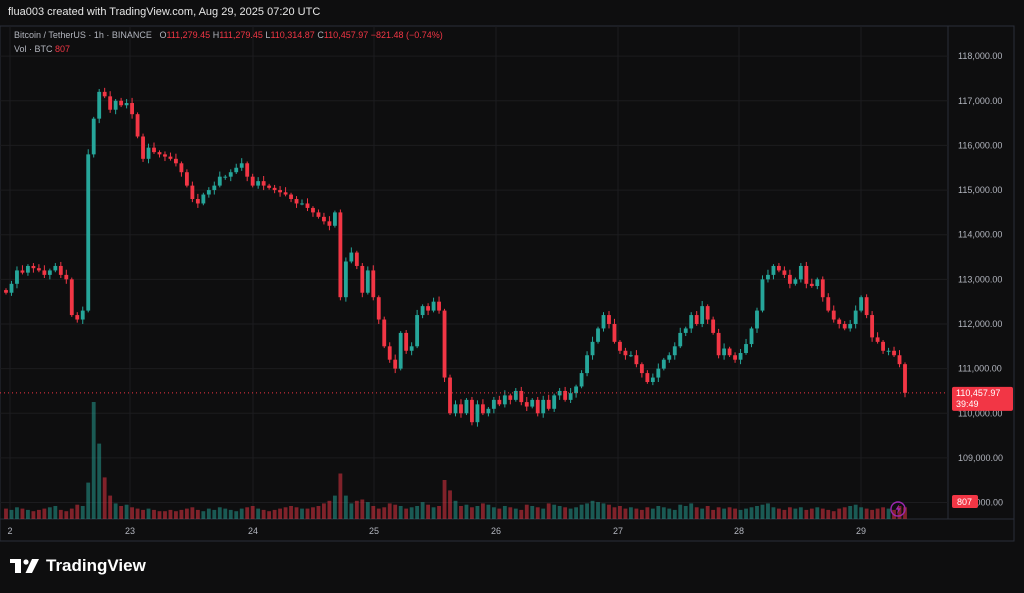 The height and width of the screenshot is (593, 1024). What do you see at coordinates (980, 503) in the screenshot?
I see `price-tick-label: 108,000.00` at bounding box center [980, 503].